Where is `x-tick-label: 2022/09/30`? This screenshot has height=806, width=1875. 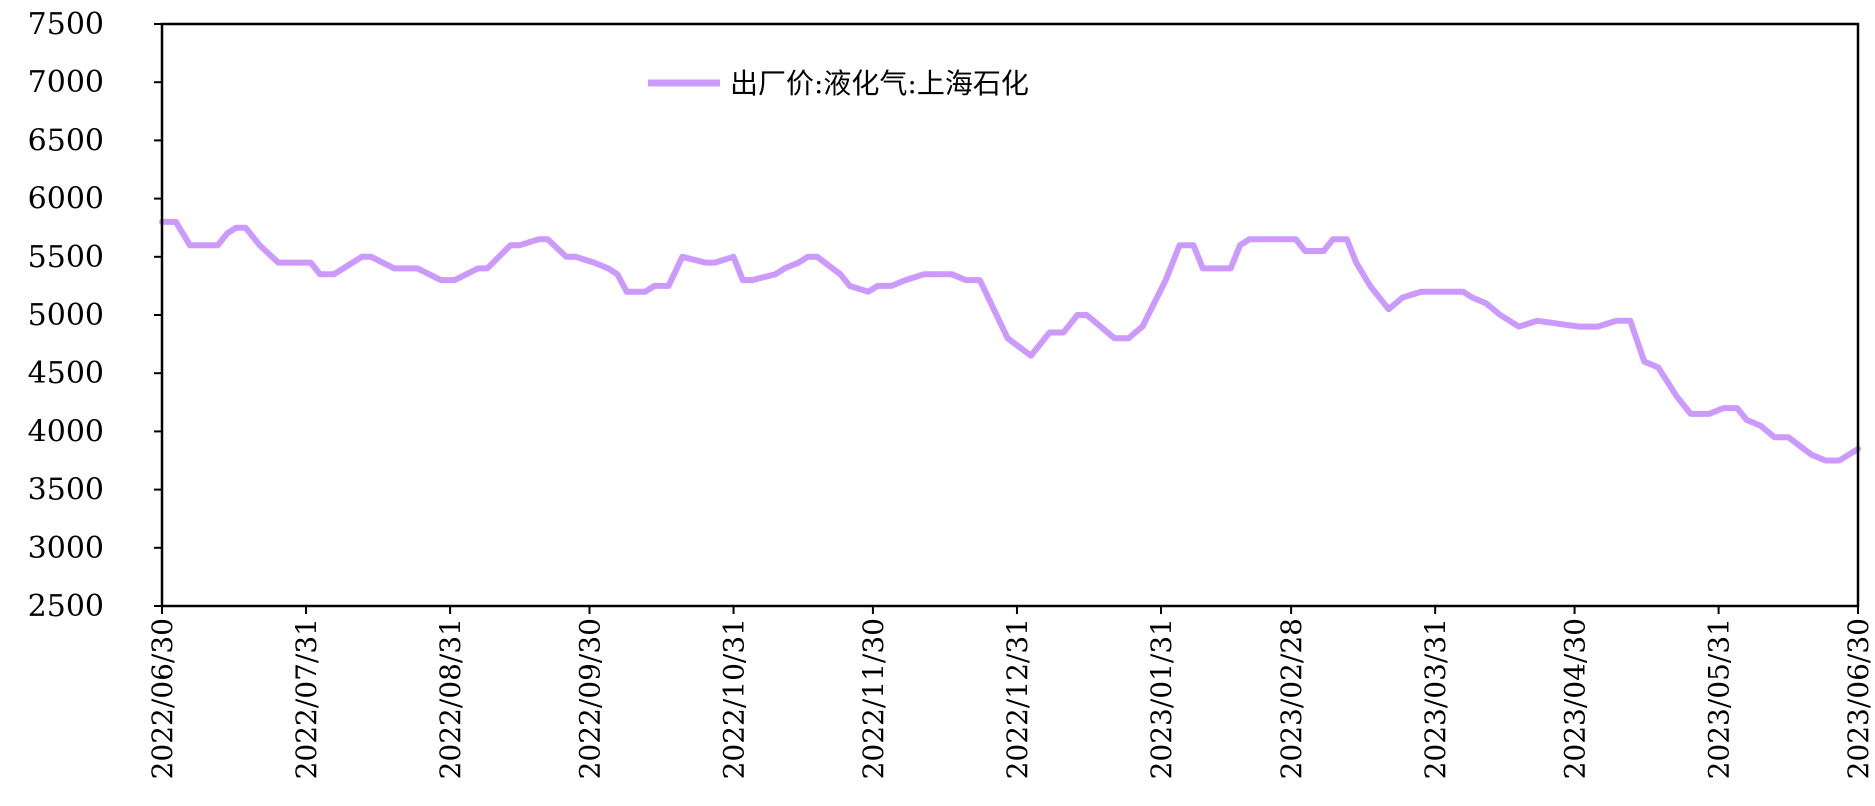 x-tick-label: 2022/09/30 is located at coordinates (589, 698).